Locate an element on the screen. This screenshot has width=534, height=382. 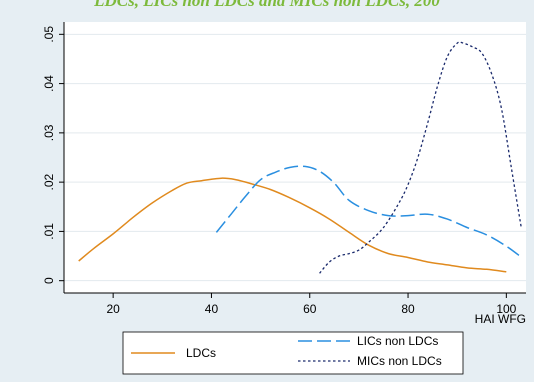
legend-label-ldcs: LDCs is located at coordinates (201, 353).